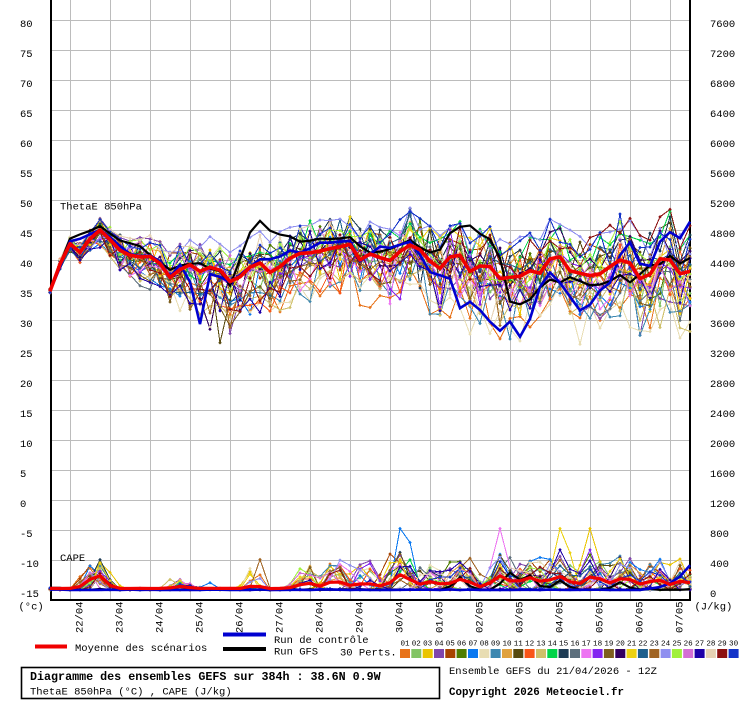  What do you see at coordinates (719, 535) in the screenshot?
I see `svg-text: 800` at bounding box center [719, 535].